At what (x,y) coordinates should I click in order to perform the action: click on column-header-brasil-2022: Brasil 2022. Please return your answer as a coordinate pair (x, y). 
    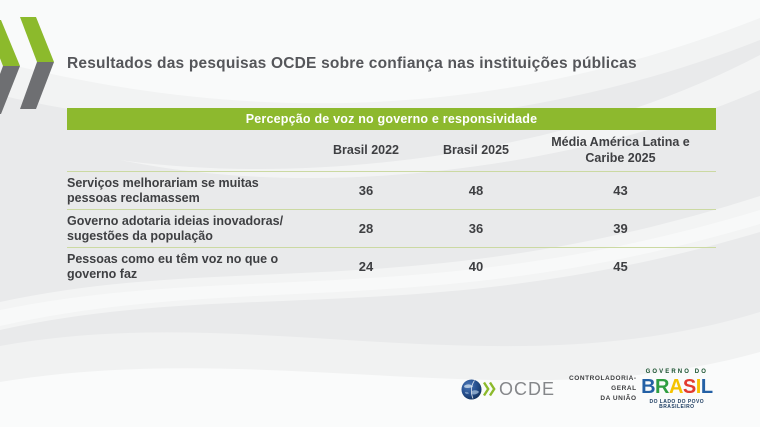
    Looking at the image, I should click on (366, 149).